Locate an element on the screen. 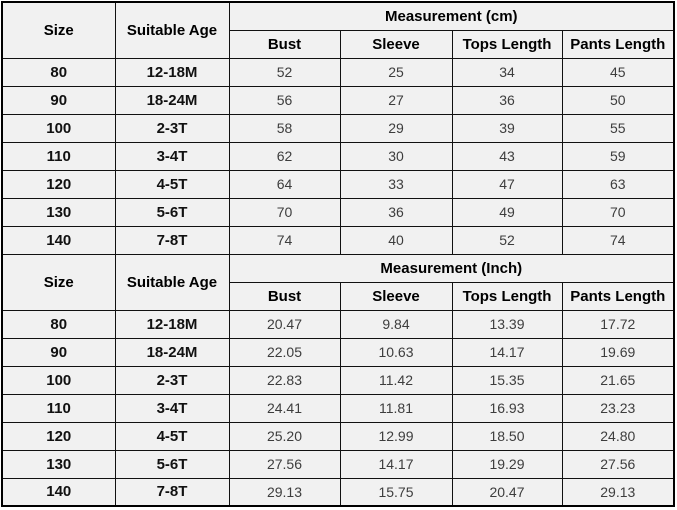 The height and width of the screenshot is (510, 677). measurement-value-cell: 15.35 is located at coordinates (507, 380).